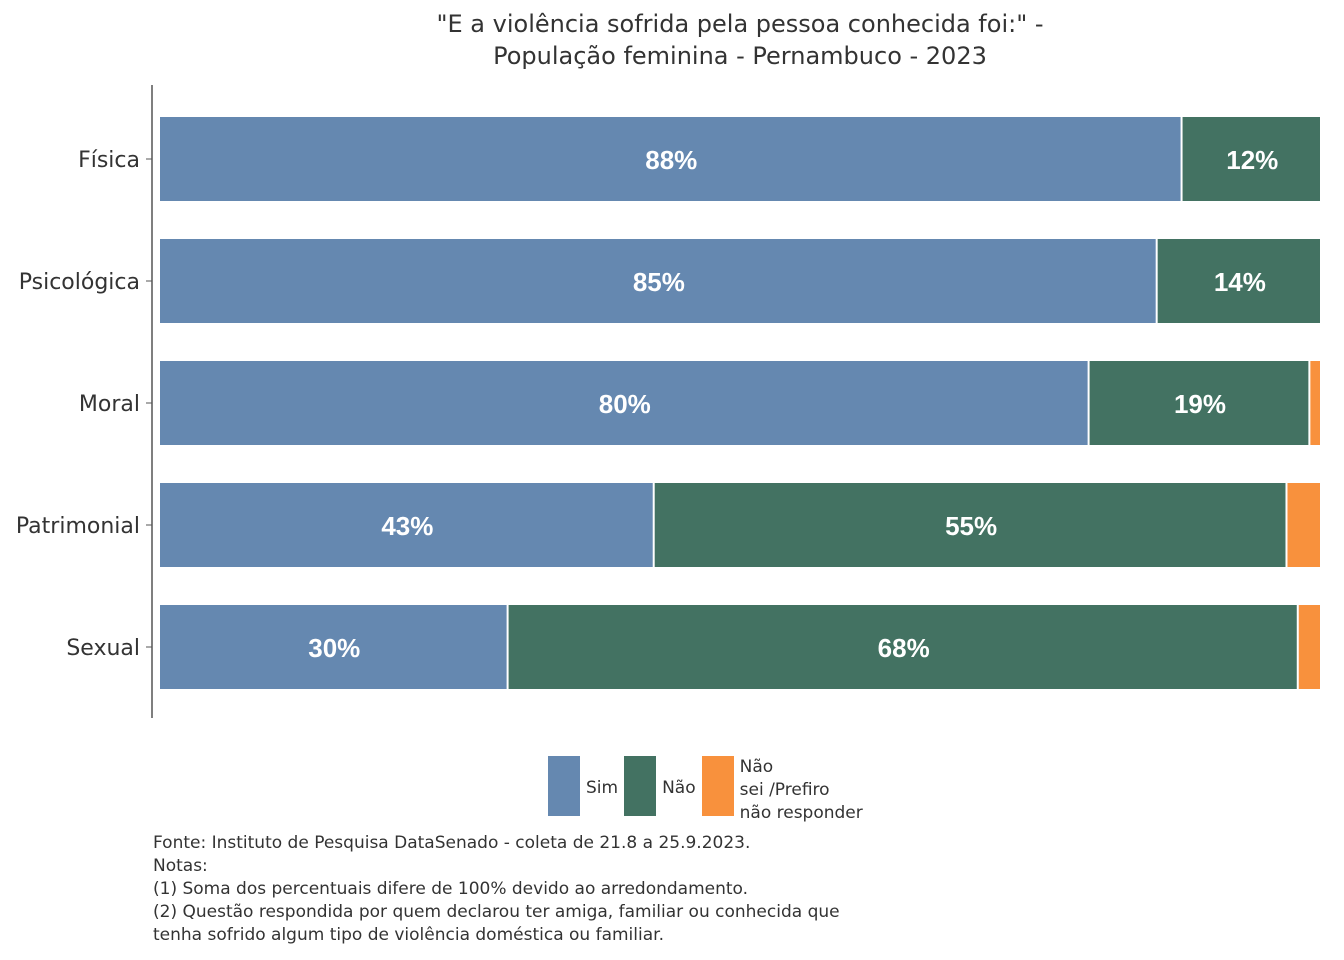  I want to click on data-label: 12%, so click(1252, 160).